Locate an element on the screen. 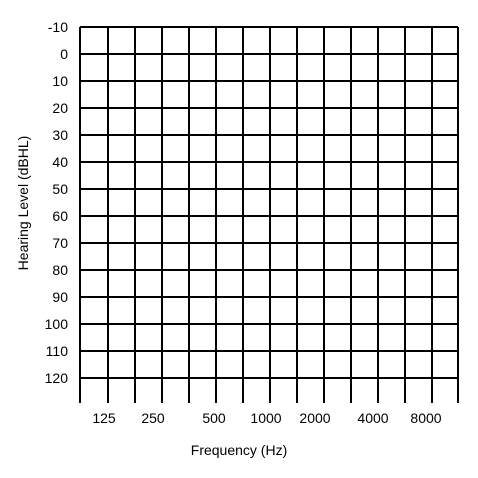 This screenshot has width=478, height=478. y-tick-label: 90 is located at coordinates (60, 297).